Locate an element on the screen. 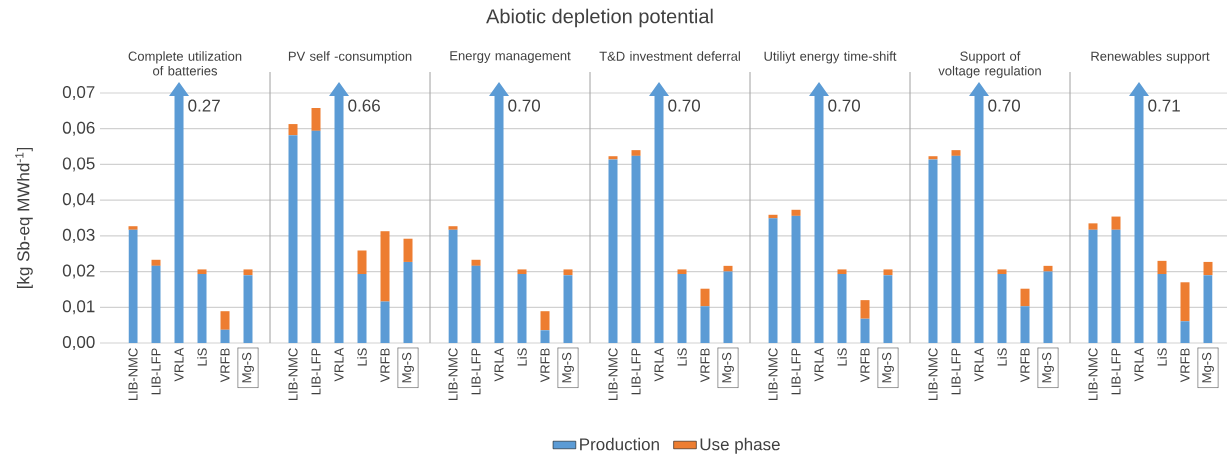  chart-subtitle: T&D investment deferral is located at coordinates (669, 56).